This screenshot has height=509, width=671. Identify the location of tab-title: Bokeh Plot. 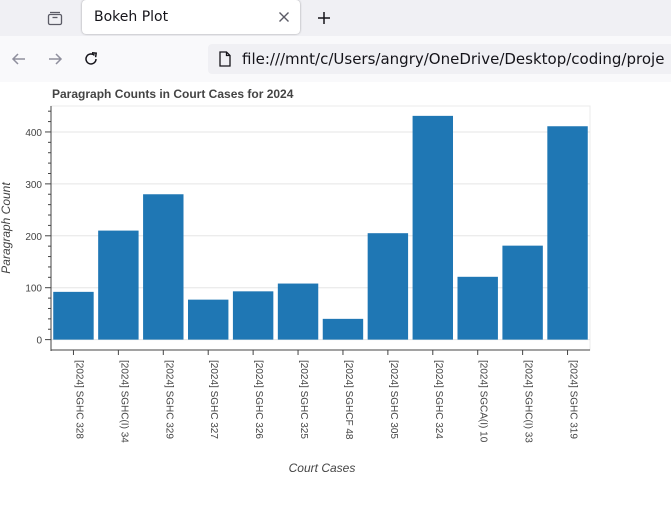
(131, 17).